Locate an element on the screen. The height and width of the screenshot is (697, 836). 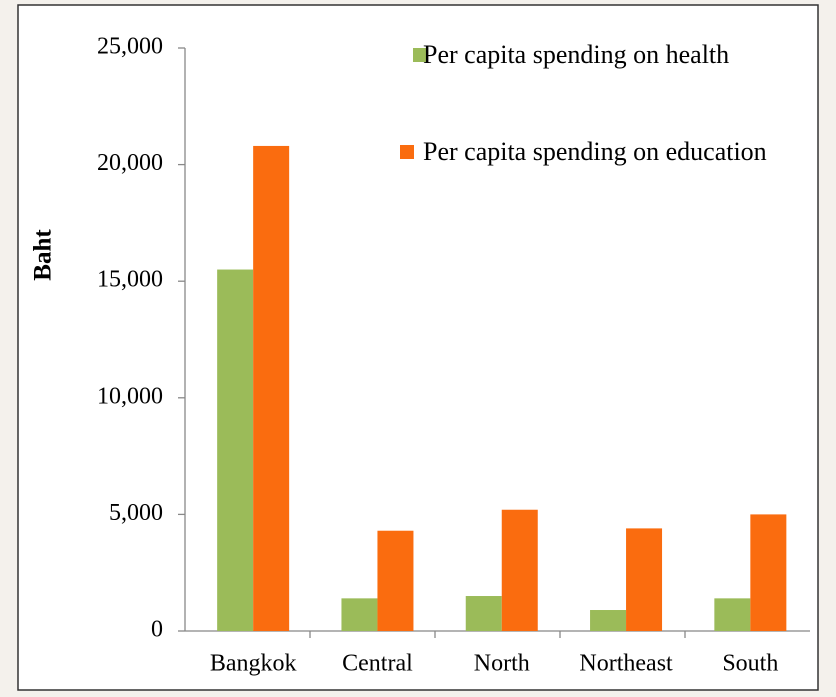
legend-item: Per capita spending on education is located at coordinates (595, 151).